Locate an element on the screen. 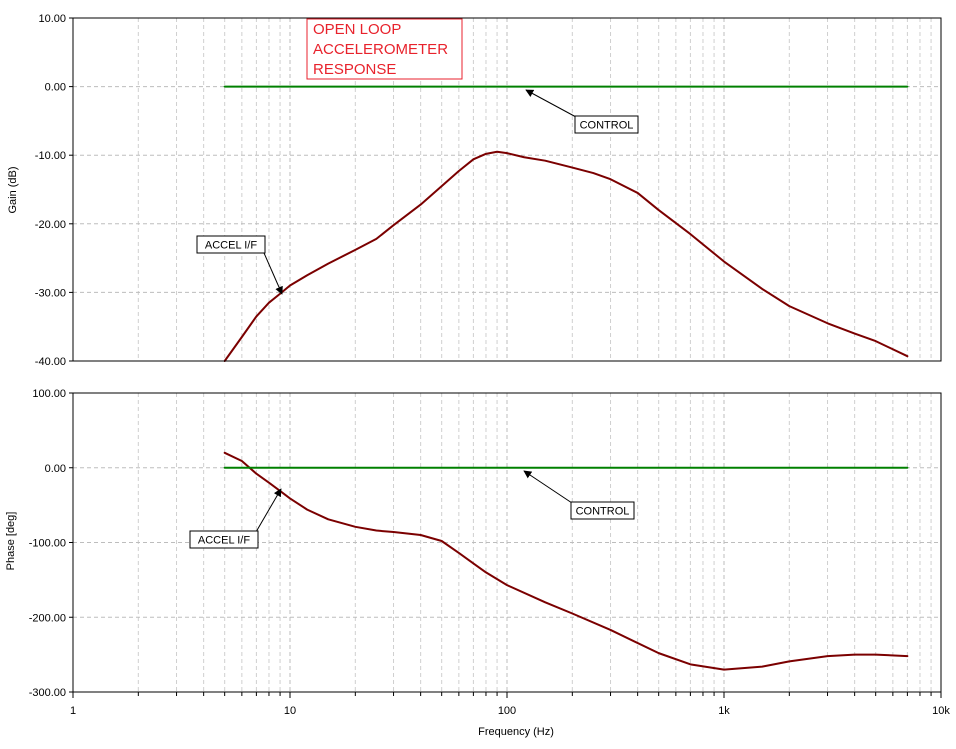  gain-y-tick-label: -40.00 is located at coordinates (50, 362).